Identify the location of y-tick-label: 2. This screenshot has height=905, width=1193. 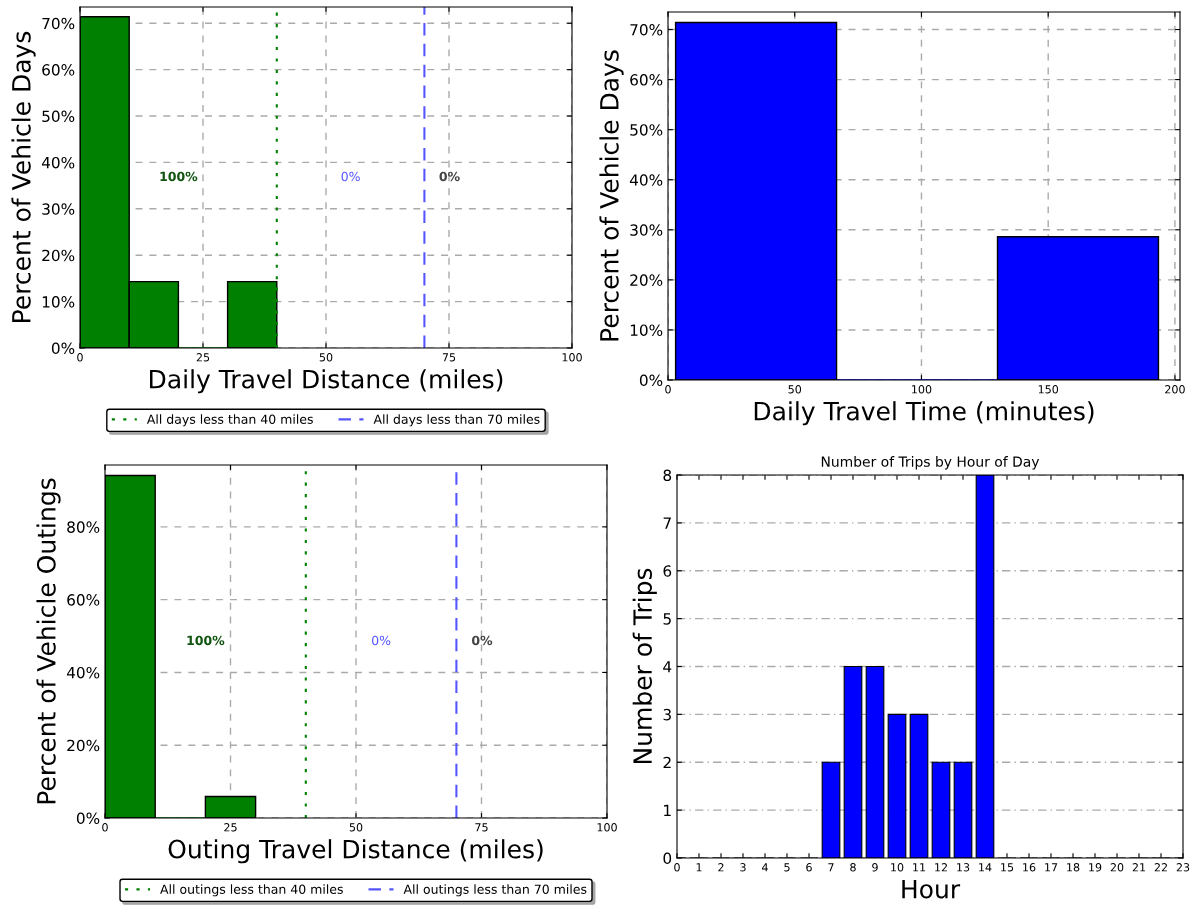
(667, 762).